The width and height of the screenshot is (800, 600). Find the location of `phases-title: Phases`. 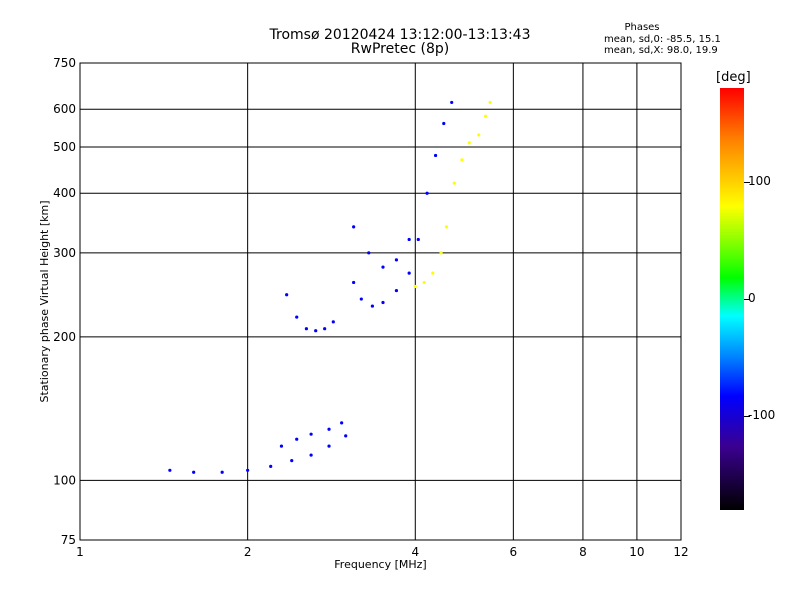

phases-title: Phases is located at coordinates (642, 27).